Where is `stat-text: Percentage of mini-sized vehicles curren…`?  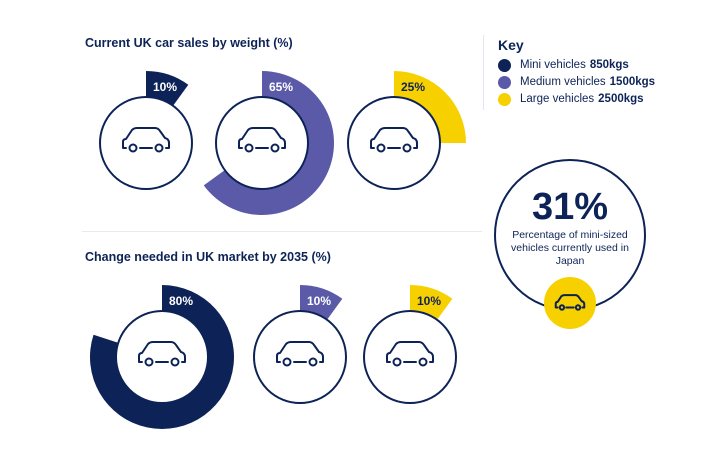
stat-text: Percentage of mini-sized vehicles curren… is located at coordinates (570, 248).